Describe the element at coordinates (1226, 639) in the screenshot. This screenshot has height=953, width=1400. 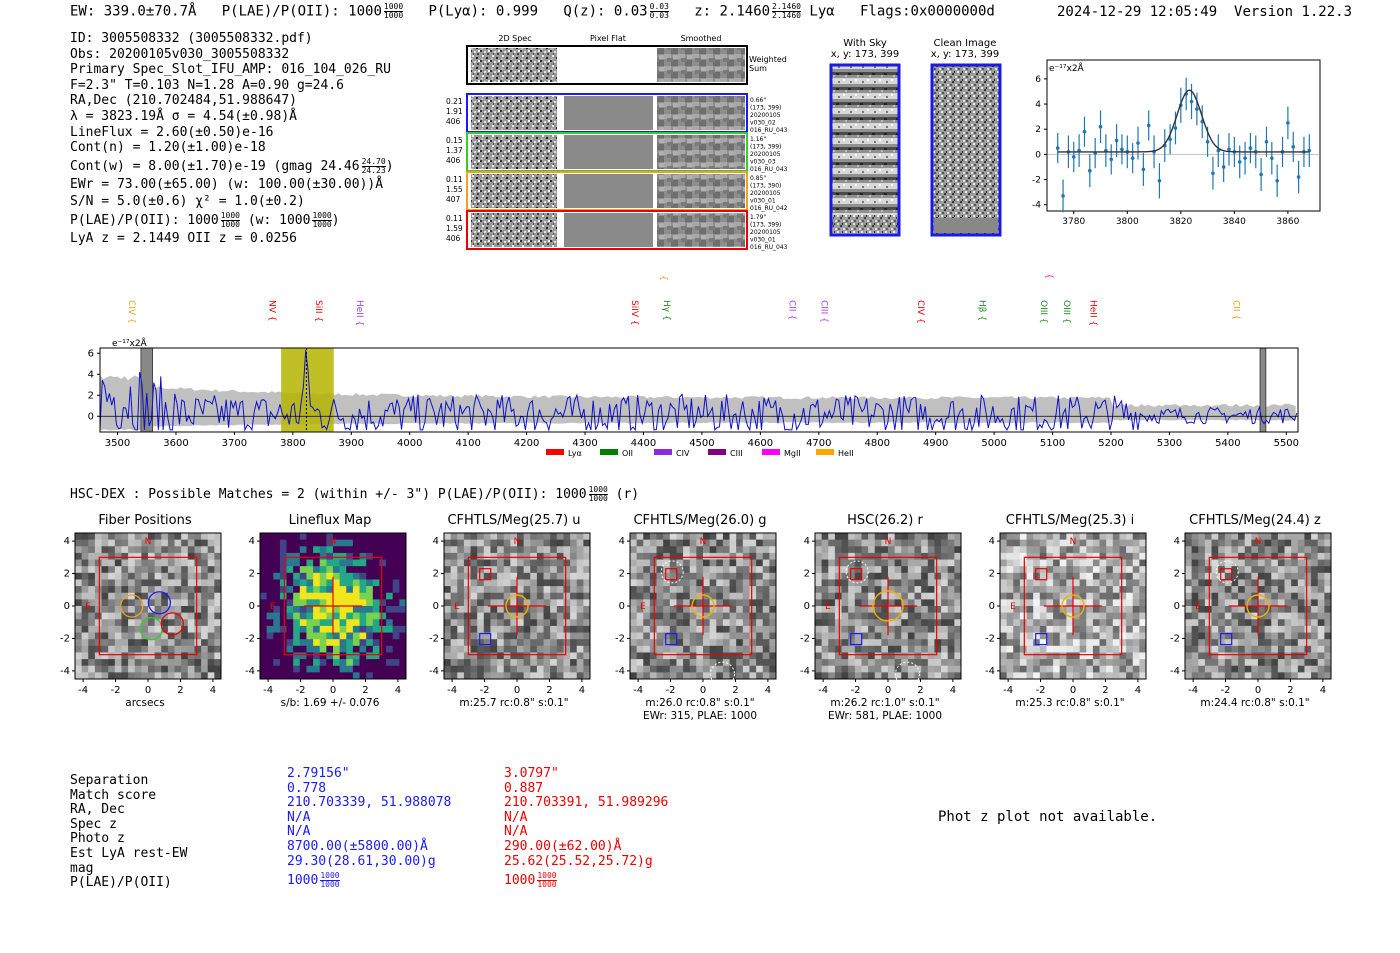
I see `match-marker-blue` at that location.